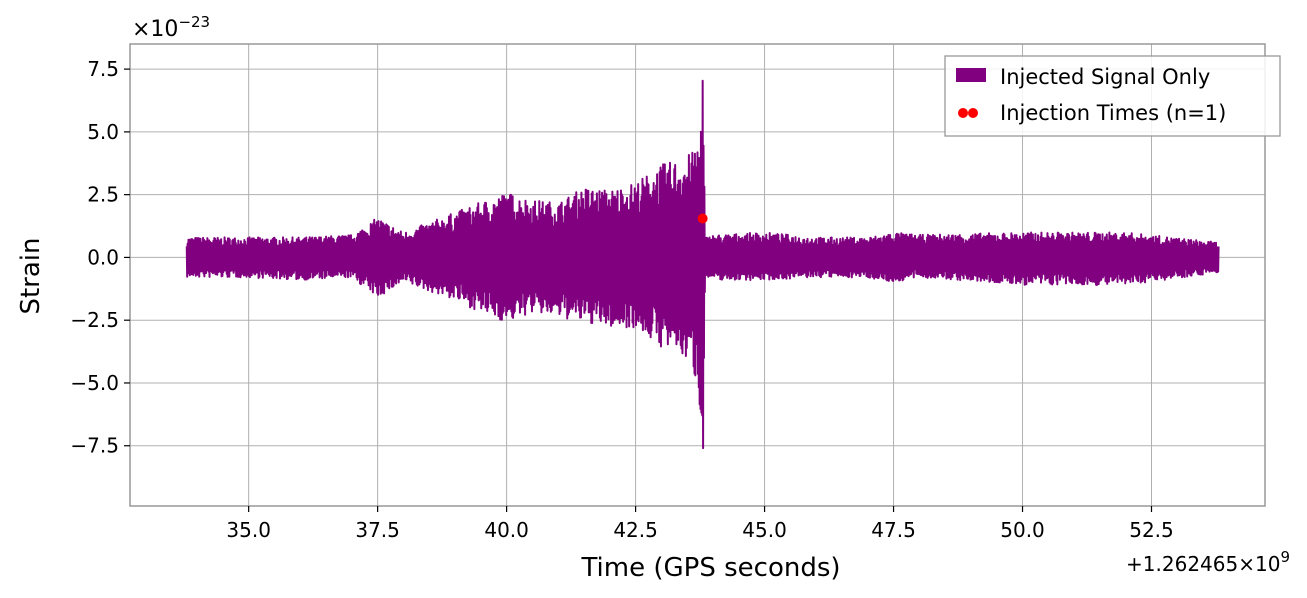  What do you see at coordinates (1208, 562) in the screenshot?
I see `x-offset-label: +1.262465×109` at bounding box center [1208, 562].